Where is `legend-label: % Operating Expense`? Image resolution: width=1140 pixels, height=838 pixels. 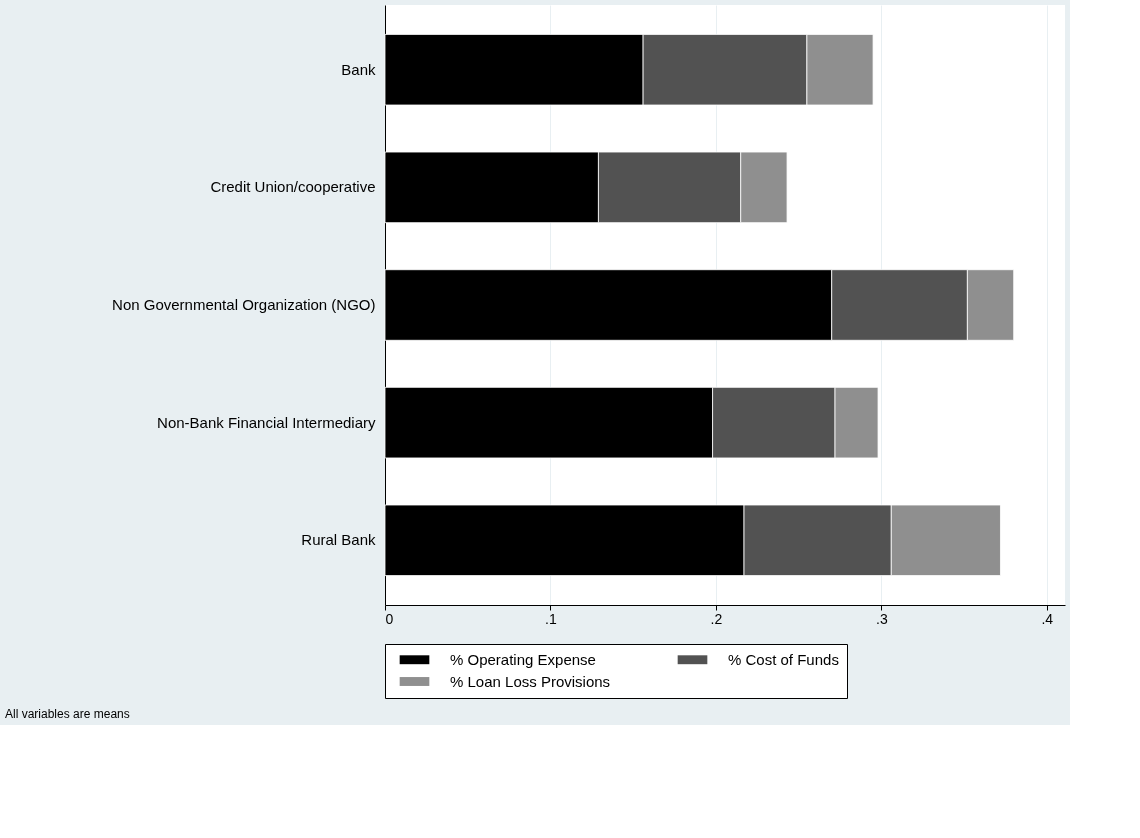 legend-label: % Operating Expense is located at coordinates (523, 659).